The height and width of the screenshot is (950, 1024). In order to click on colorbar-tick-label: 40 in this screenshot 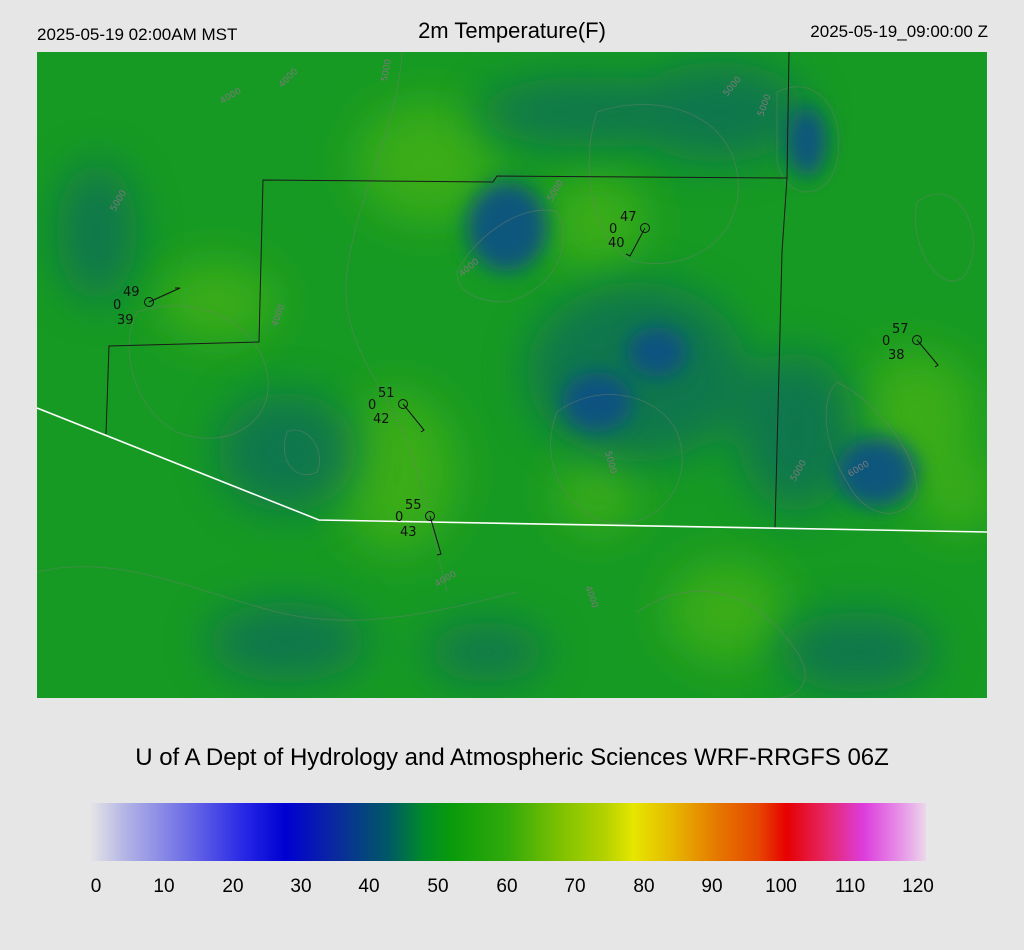, I will do `click(369, 886)`.